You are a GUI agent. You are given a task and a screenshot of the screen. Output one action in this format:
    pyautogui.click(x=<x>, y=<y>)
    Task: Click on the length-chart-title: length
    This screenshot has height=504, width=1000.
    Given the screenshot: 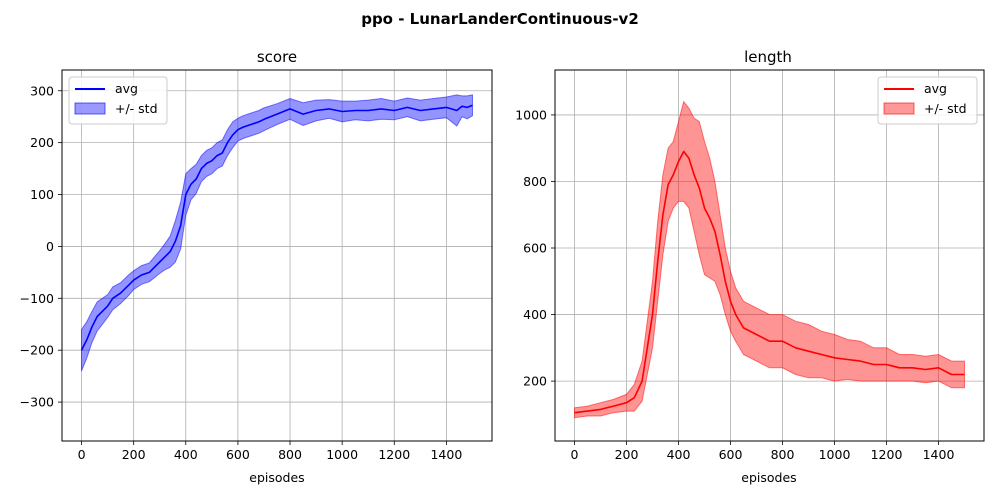 What is the action you would take?
    pyautogui.click(x=768, y=57)
    